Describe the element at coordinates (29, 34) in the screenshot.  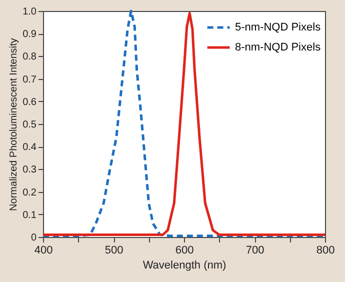
I see `y-tick-label: 0.9` at that location.